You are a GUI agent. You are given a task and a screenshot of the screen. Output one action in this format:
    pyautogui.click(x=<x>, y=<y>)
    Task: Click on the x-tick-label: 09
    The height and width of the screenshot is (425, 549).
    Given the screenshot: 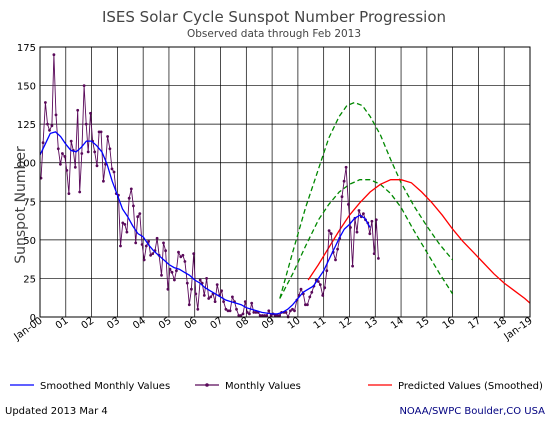 What is the action you would take?
    pyautogui.click(x=268, y=323)
    